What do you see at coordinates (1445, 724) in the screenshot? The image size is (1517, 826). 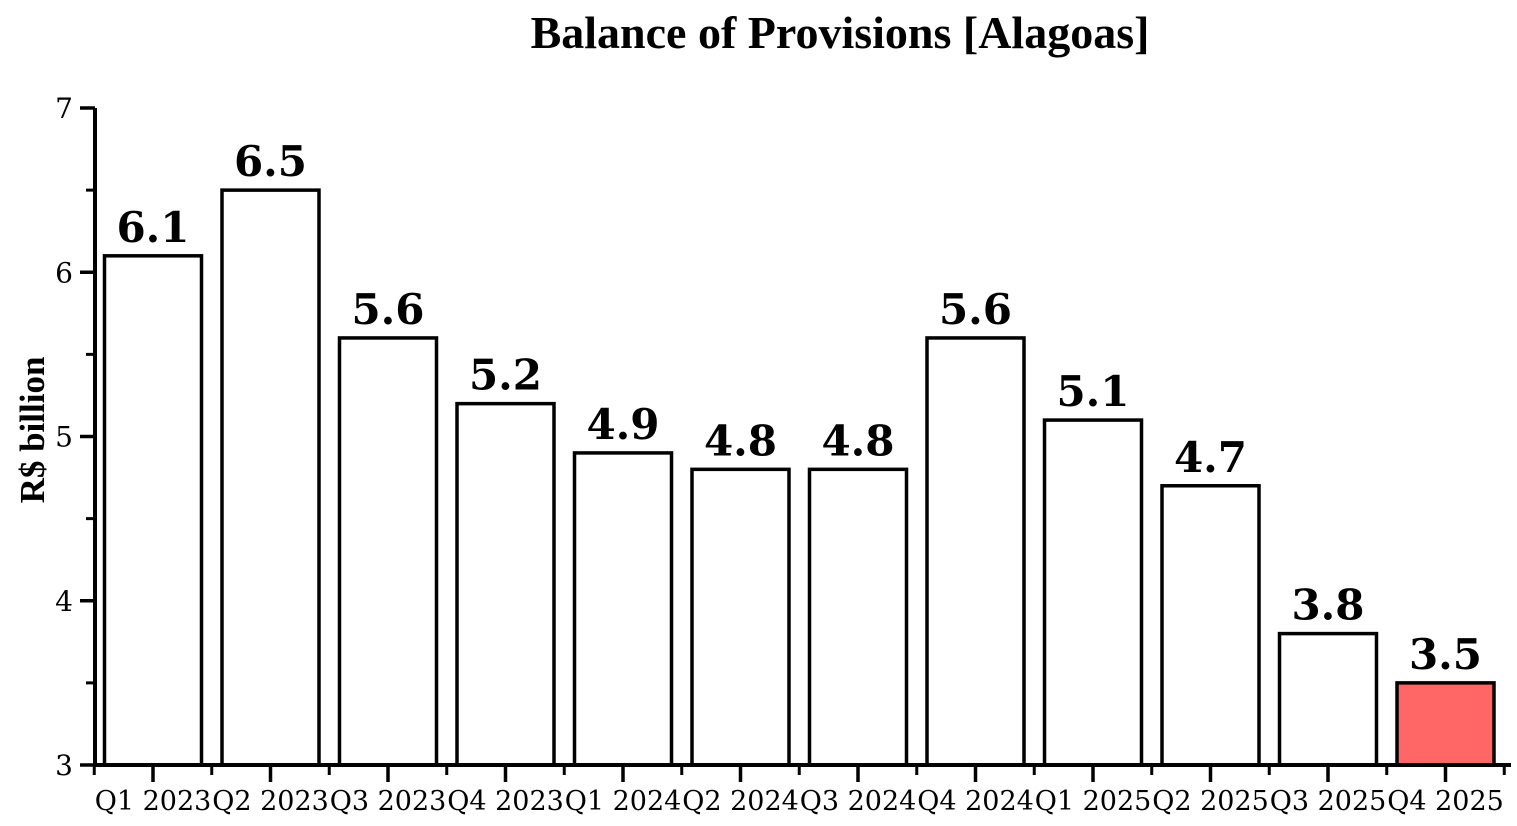 I see `bar-highlighted` at bounding box center [1445, 724].